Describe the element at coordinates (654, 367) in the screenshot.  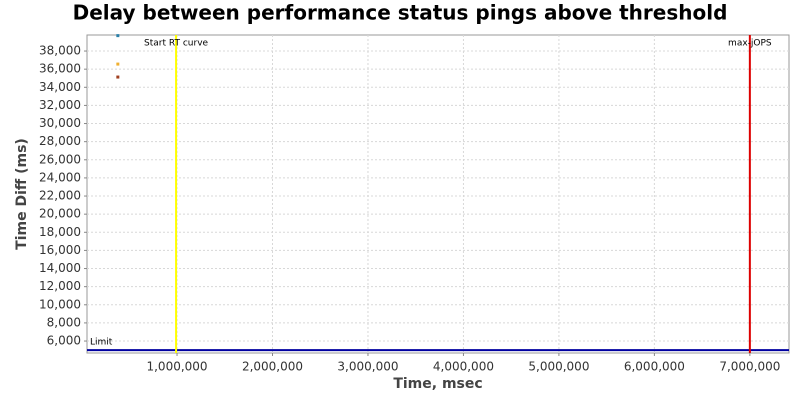
I see `x-tick-label: 6,000,000` at that location.